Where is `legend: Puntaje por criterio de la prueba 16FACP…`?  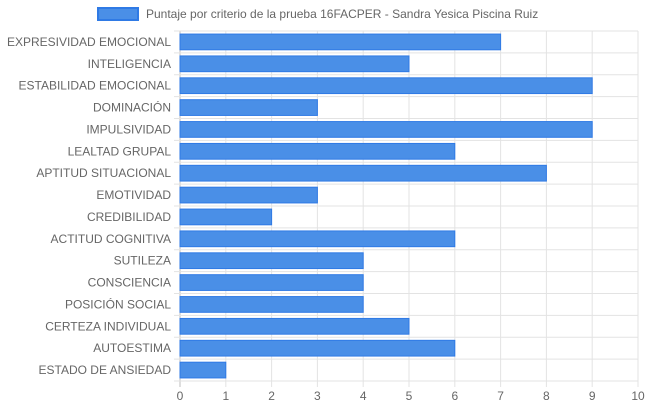 legend: Puntaje por criterio de la prueba 16FACP… is located at coordinates (317, 14).